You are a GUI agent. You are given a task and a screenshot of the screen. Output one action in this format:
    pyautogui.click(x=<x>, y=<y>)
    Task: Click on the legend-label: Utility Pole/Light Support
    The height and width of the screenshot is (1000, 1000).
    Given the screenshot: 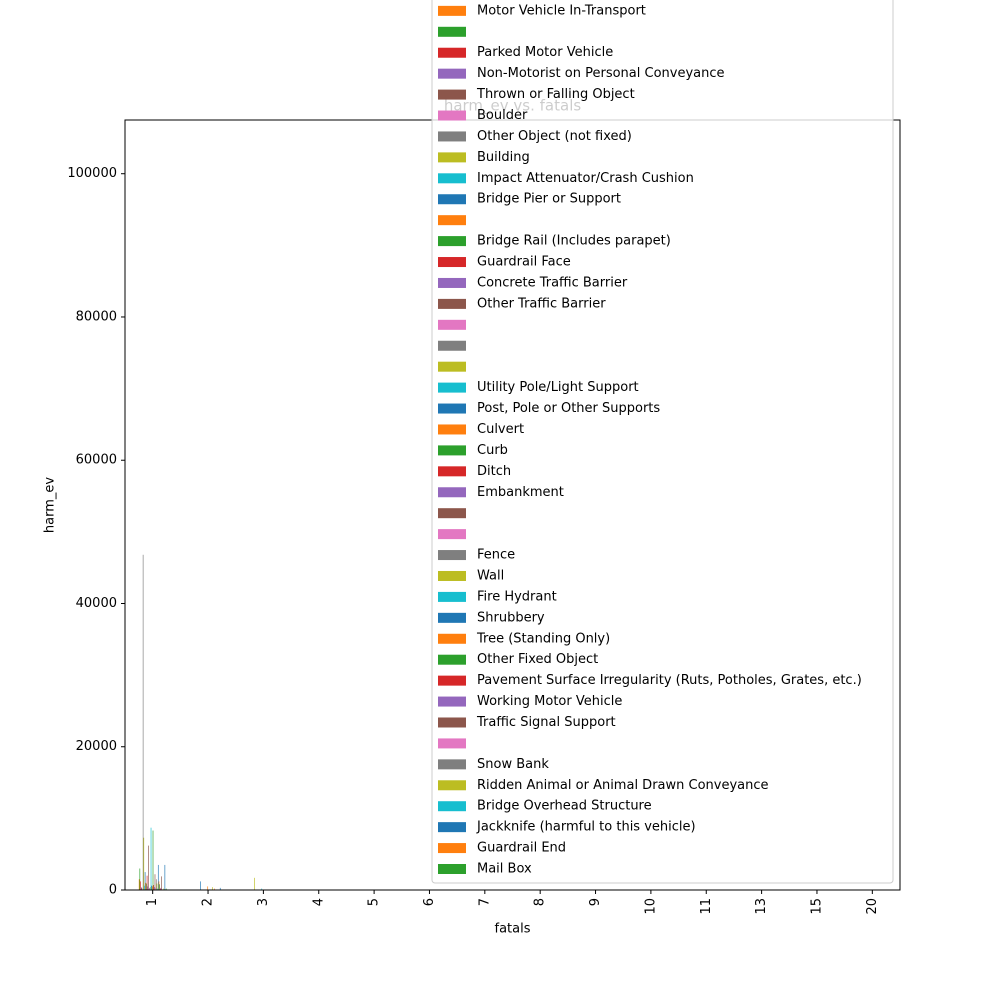 What is the action you would take?
    pyautogui.click(x=558, y=387)
    